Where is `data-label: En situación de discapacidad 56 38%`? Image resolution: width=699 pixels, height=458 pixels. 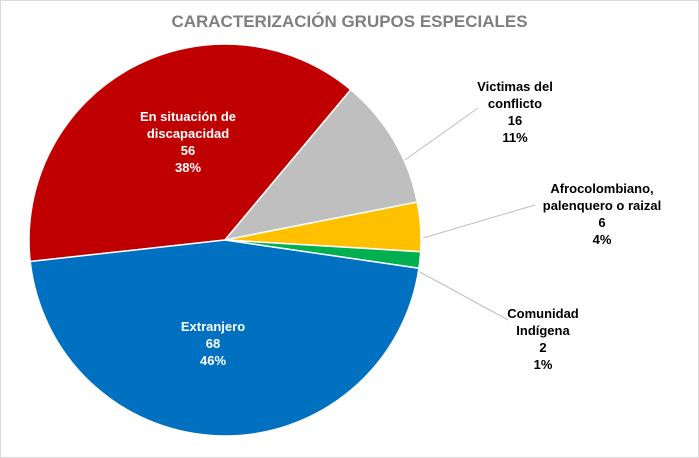
data-label: En situación de discapacidad 56 38% is located at coordinates (188, 142).